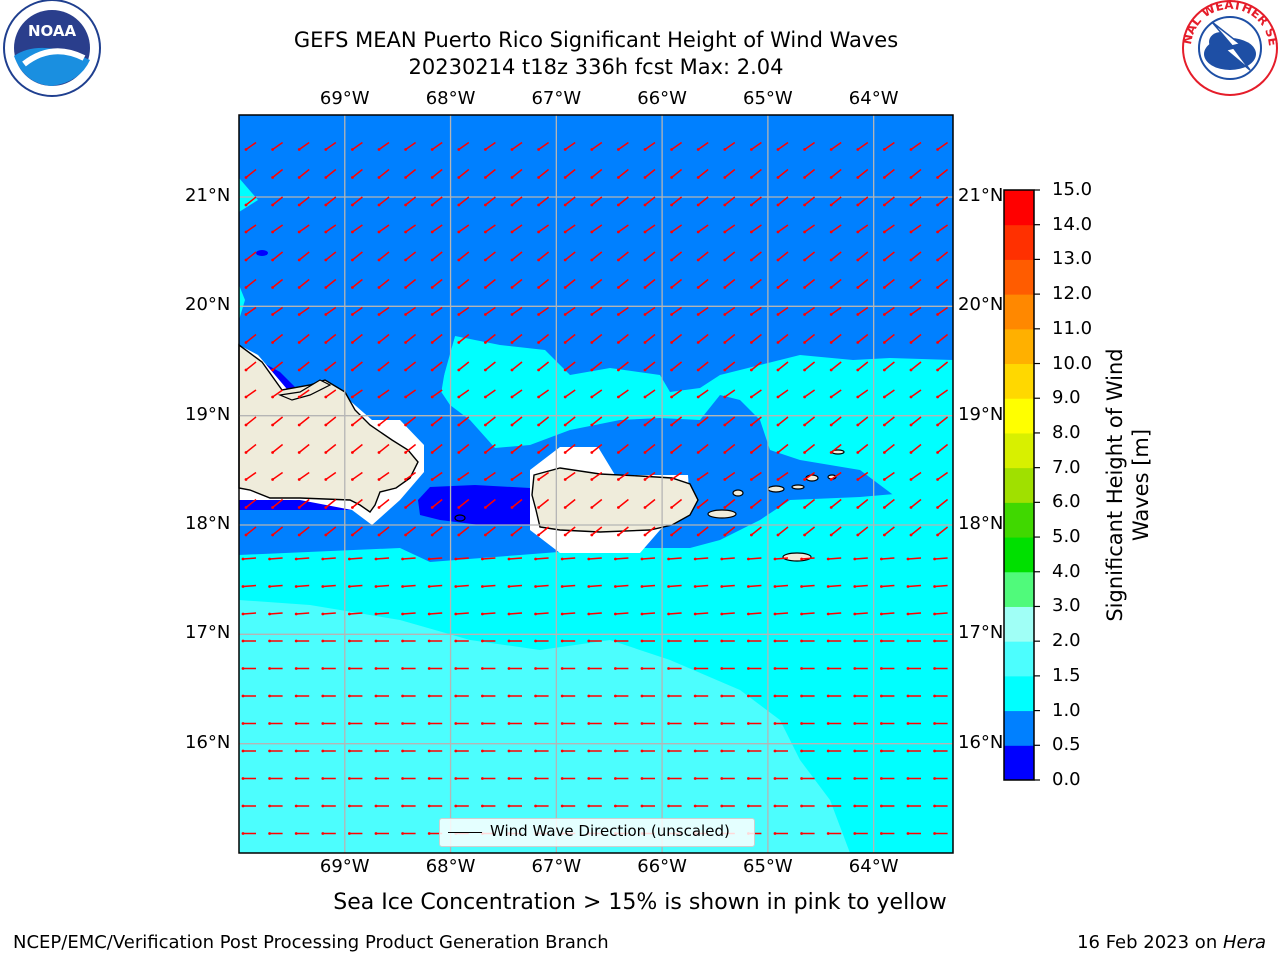 The image size is (1280, 960). Describe the element at coordinates (1066, 571) in the screenshot. I see `colorbar-tick-label: 4.0` at that location.